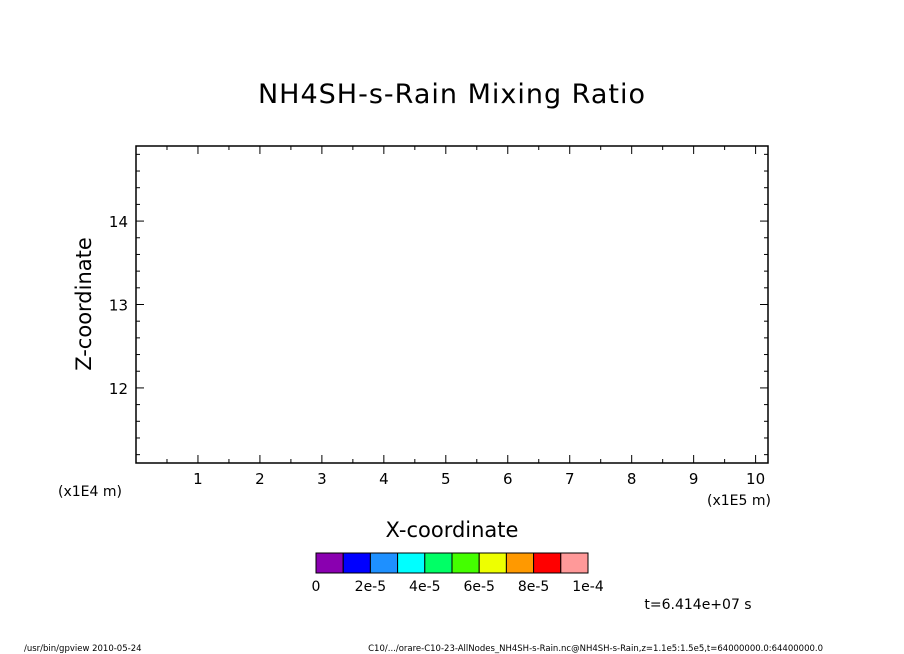 The image size is (904, 654). What do you see at coordinates (755, 479) in the screenshot?
I see `x-tick-label: 10` at bounding box center [755, 479].